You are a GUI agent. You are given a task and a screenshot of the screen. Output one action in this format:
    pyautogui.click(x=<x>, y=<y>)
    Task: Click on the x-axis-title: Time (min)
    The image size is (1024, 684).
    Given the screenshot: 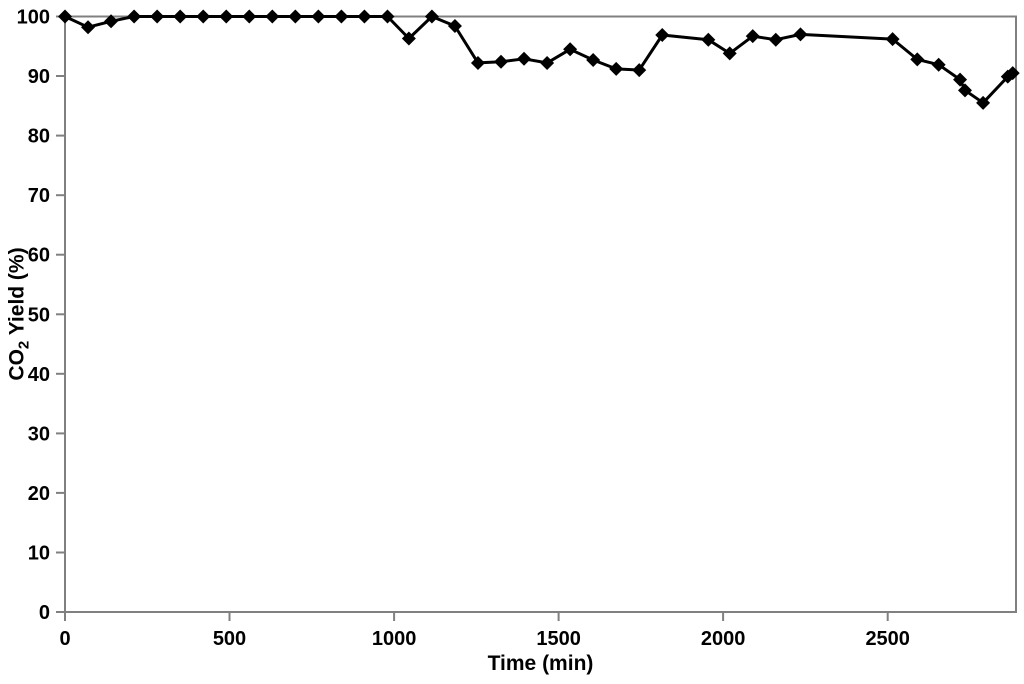 What is the action you would take?
    pyautogui.click(x=540, y=663)
    